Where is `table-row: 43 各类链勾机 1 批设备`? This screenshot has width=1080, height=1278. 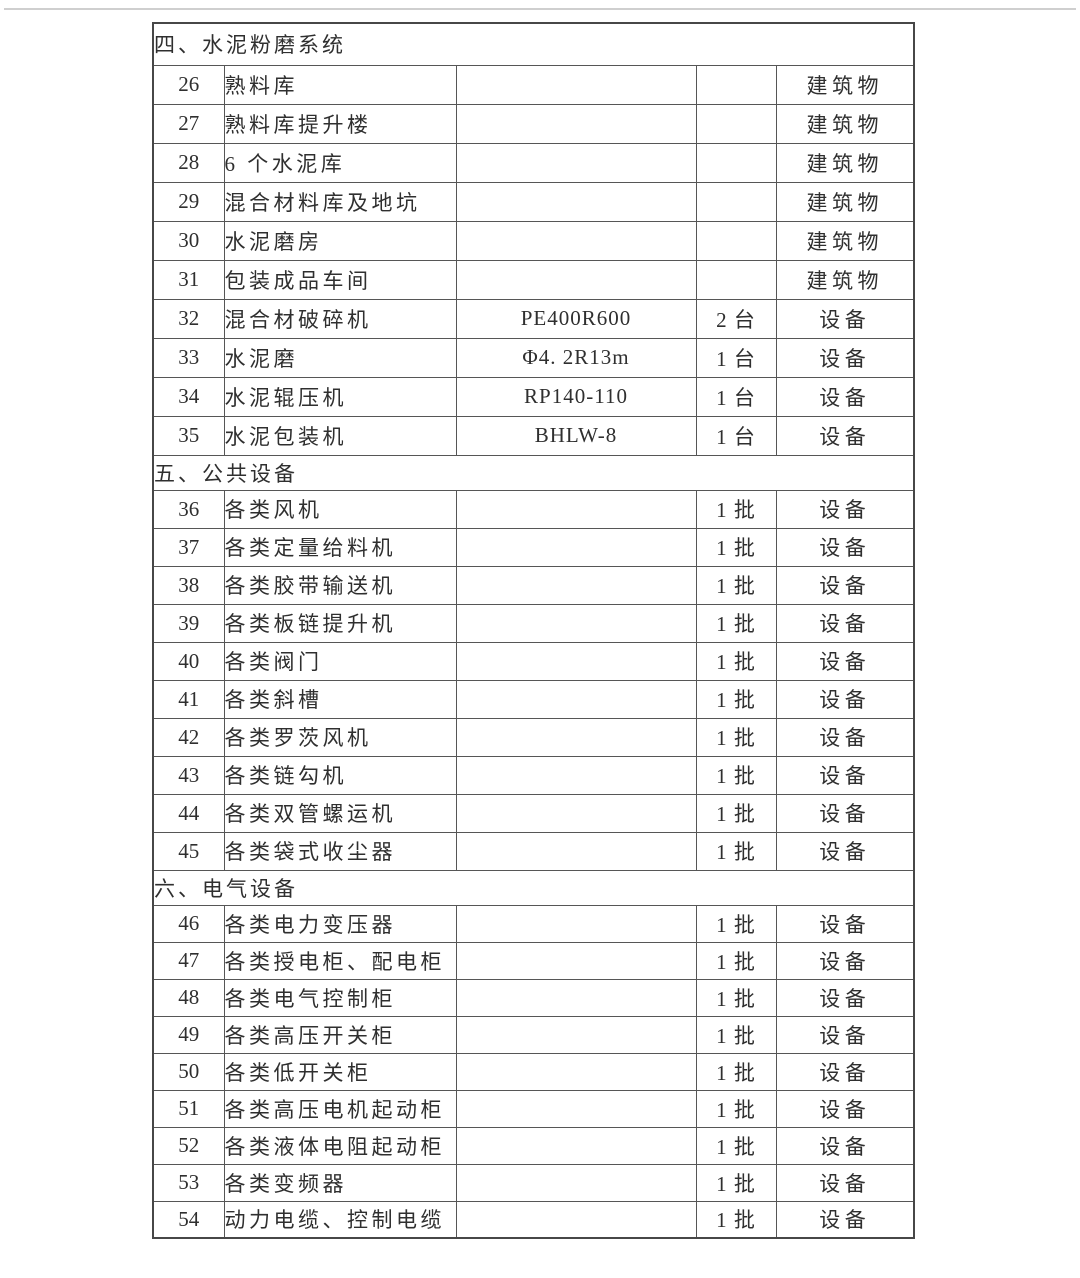 table-row: 43 各类链勾机 1 批设备 is located at coordinates (533, 775).